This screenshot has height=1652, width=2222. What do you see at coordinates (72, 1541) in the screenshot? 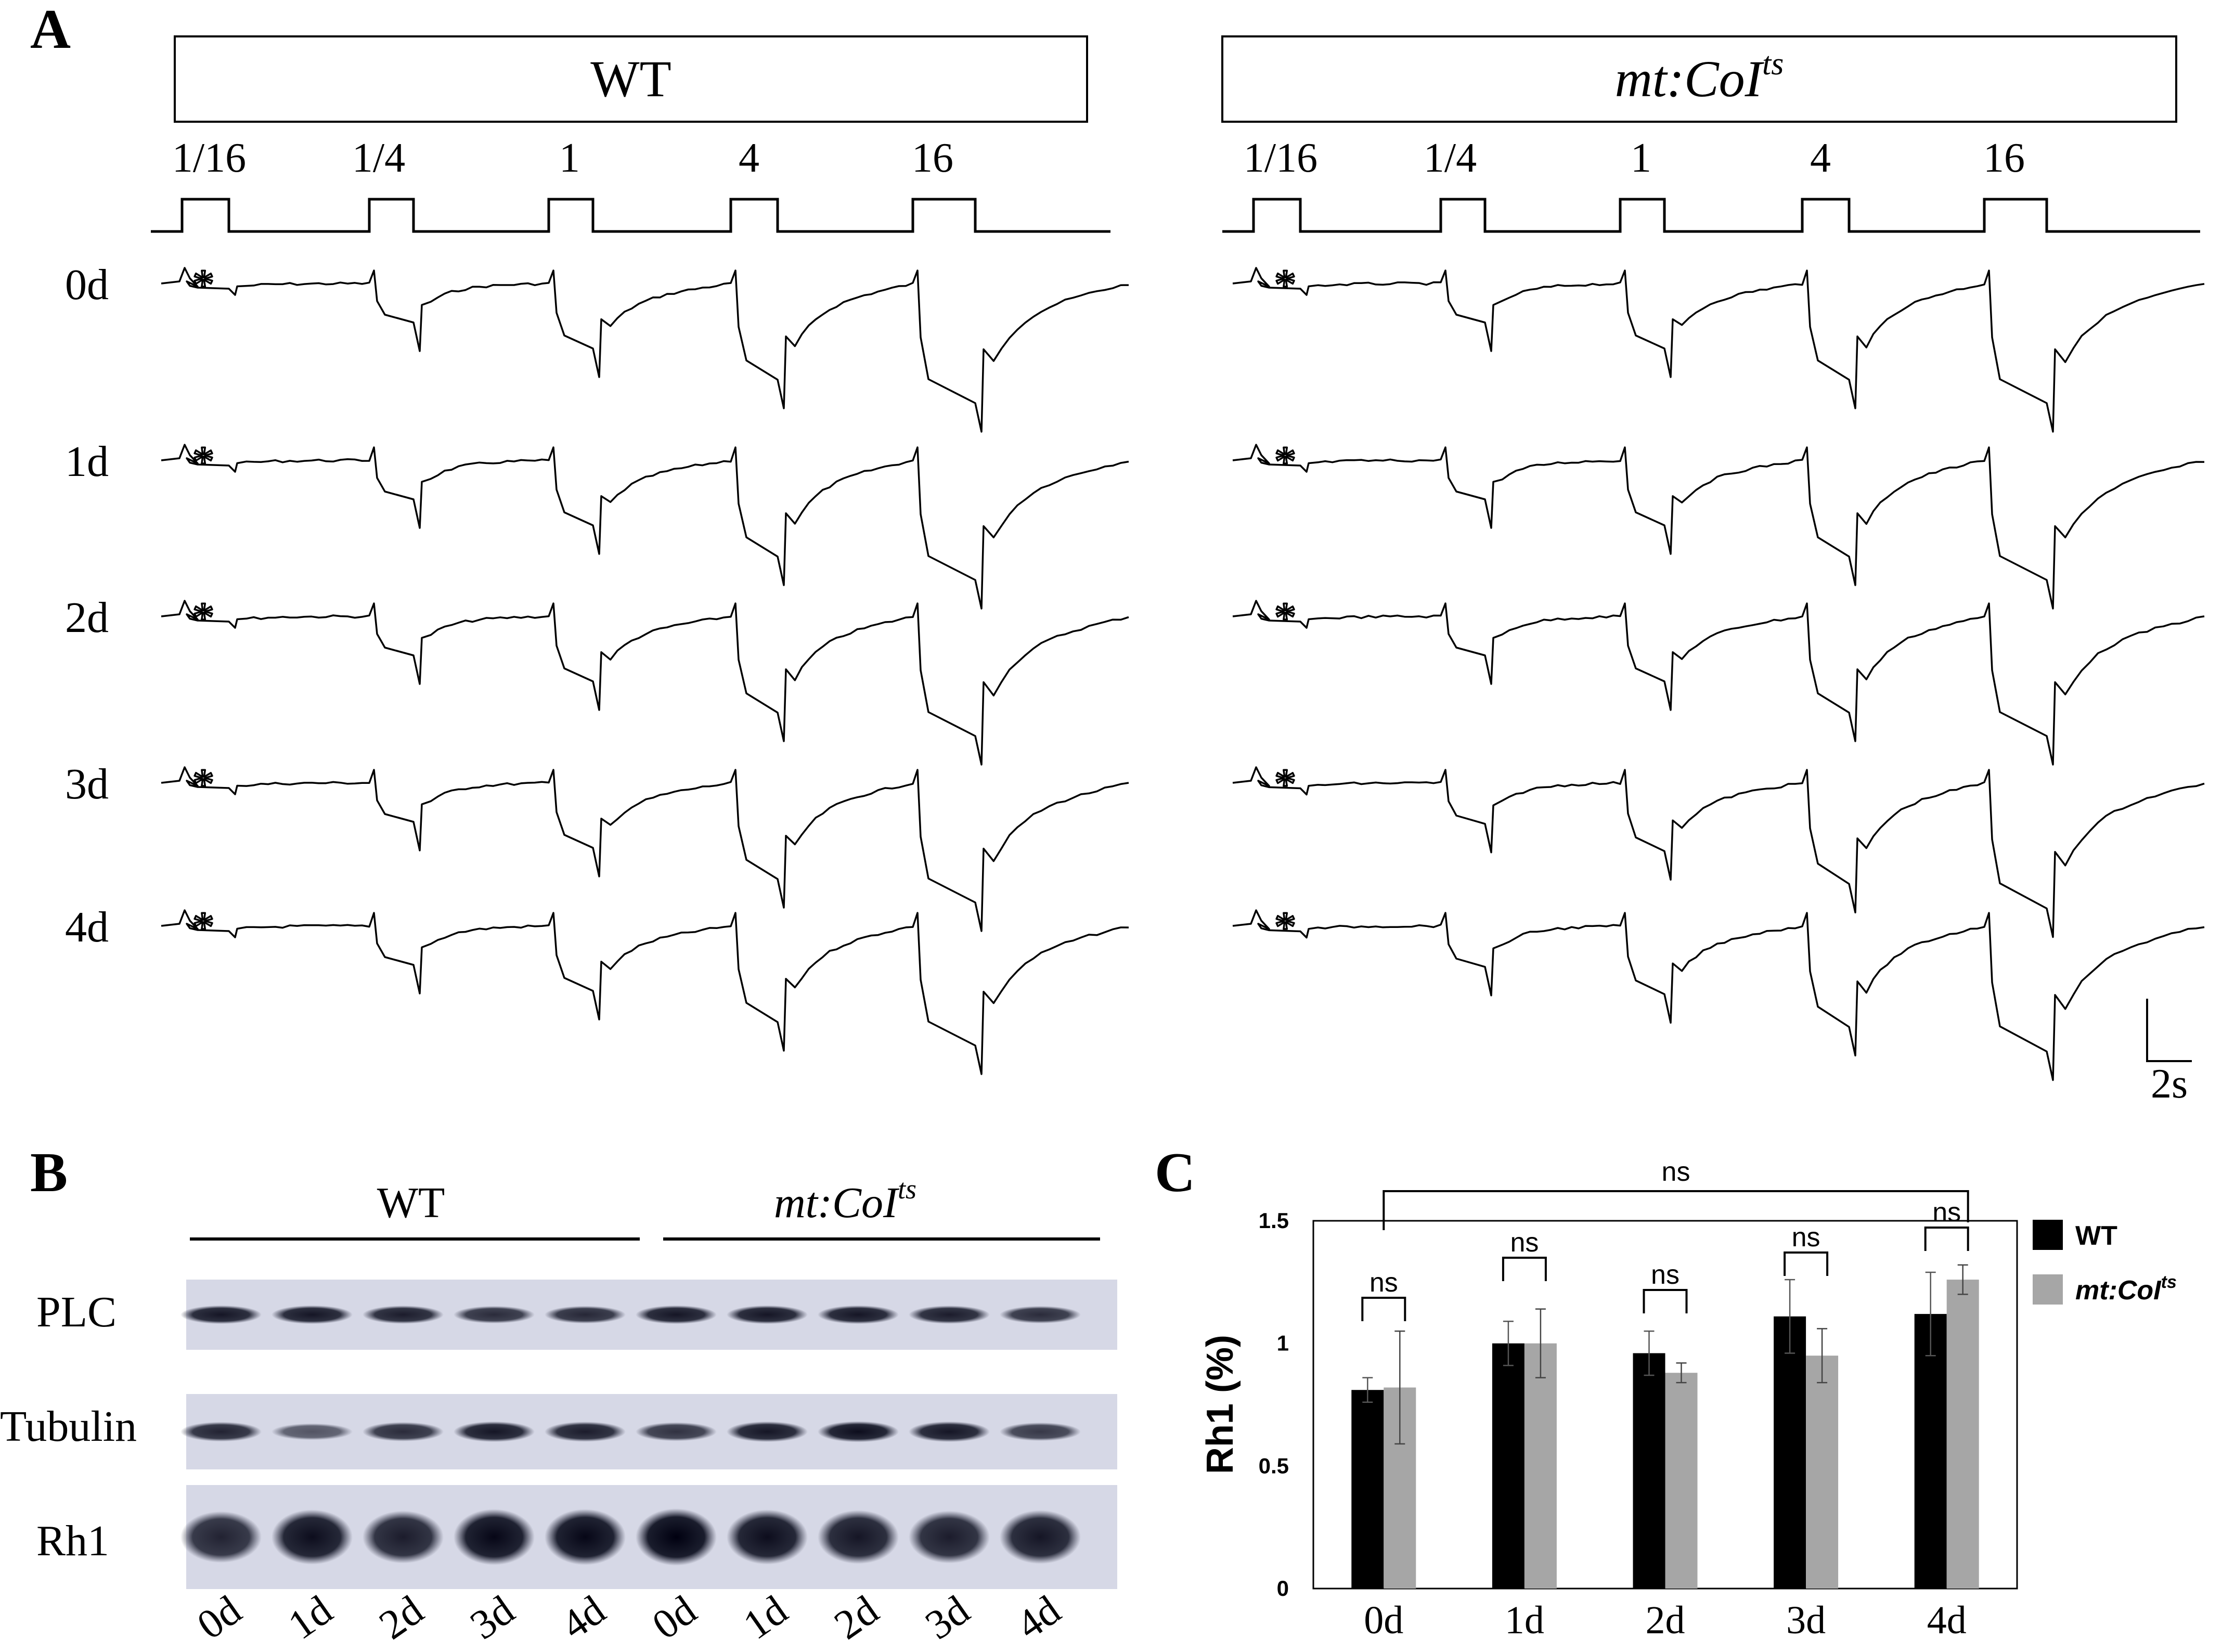
I see `blot-row-label: Rh1` at bounding box center [72, 1541].